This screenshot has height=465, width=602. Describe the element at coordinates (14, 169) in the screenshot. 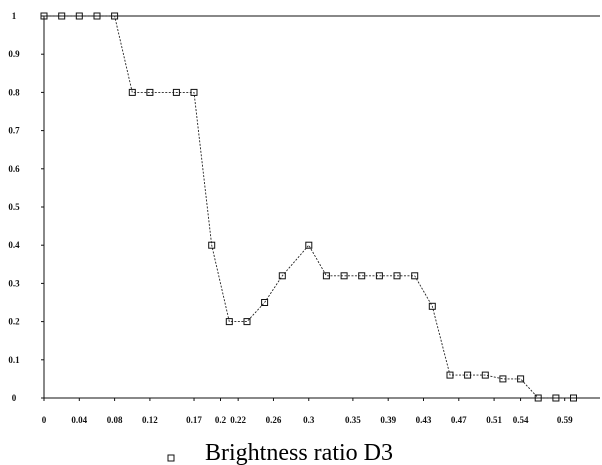

I see `y-tick-label: 0.6` at that location.